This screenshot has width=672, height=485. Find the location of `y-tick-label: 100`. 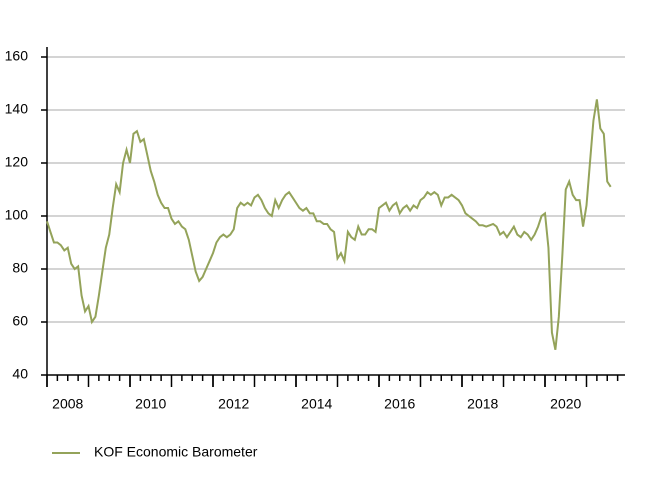

y-tick-label: 100 is located at coordinates (17, 215).